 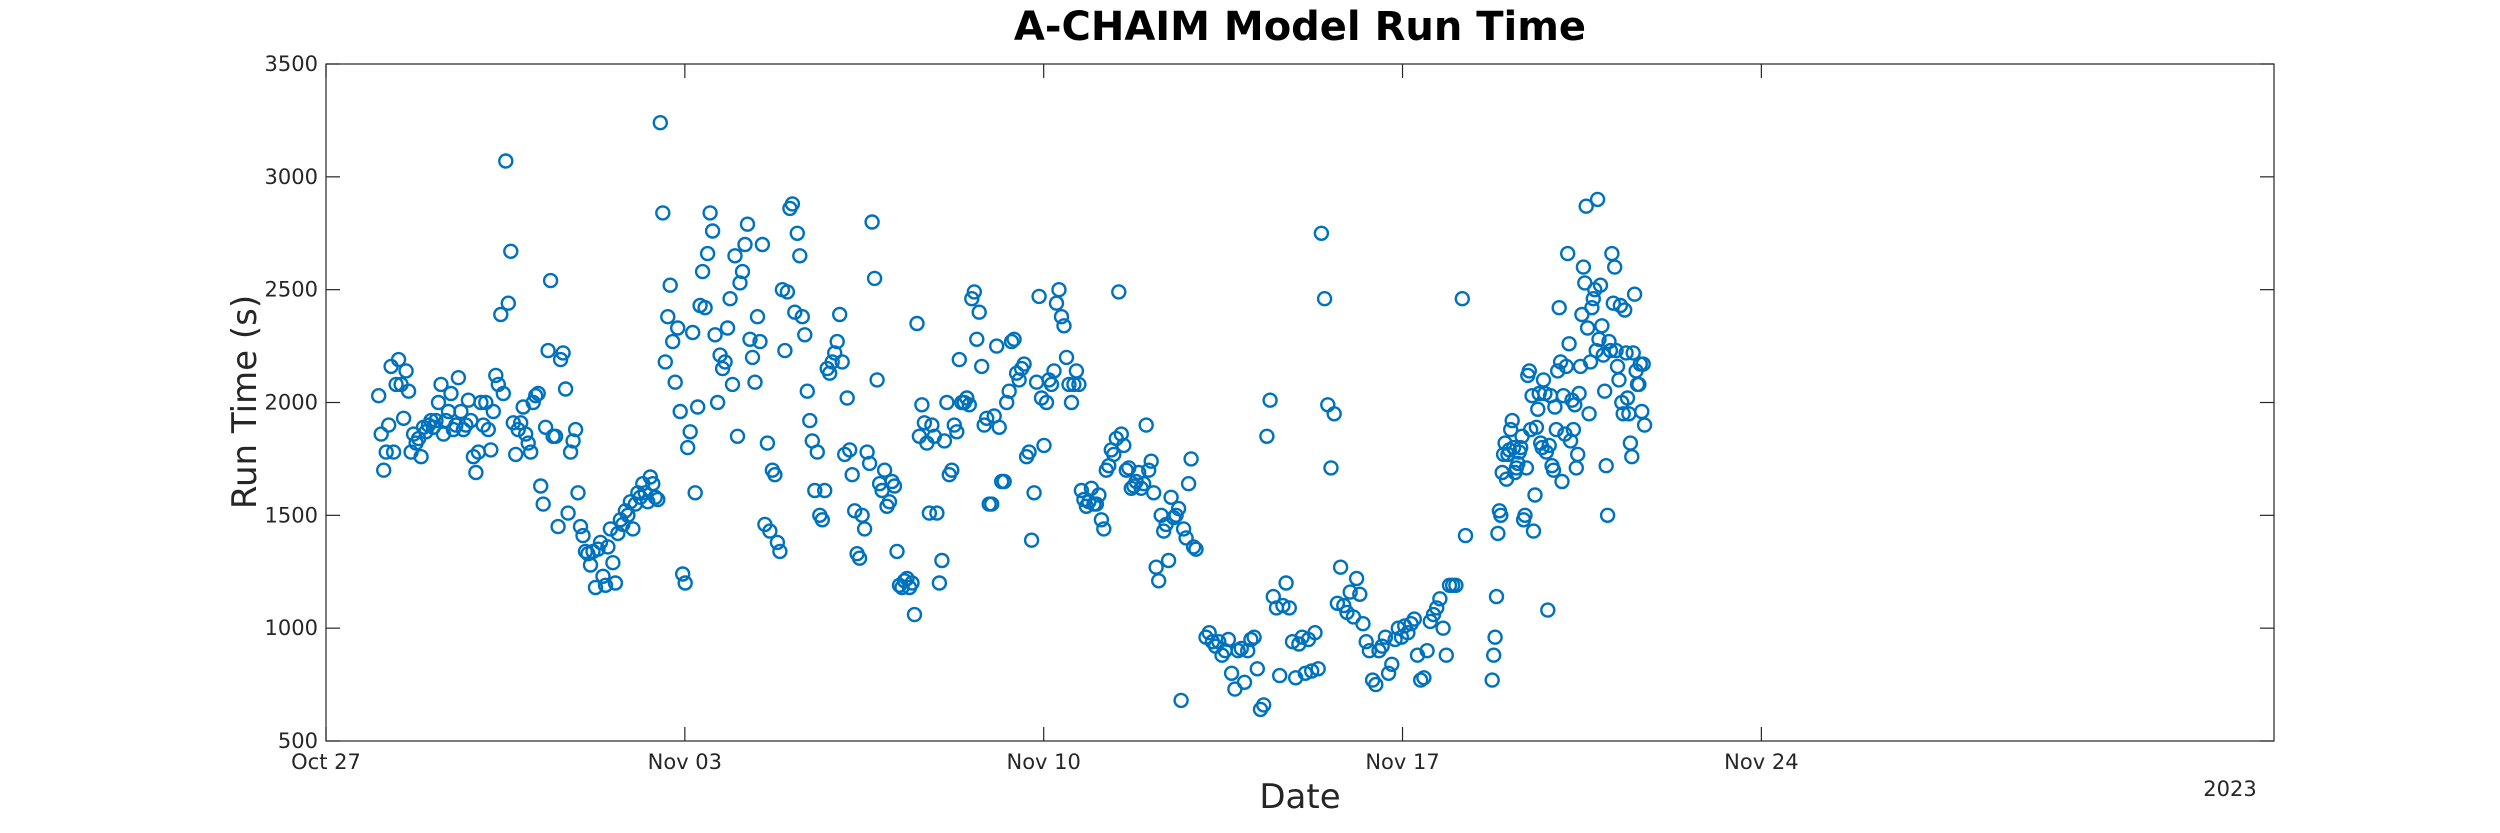 What do you see at coordinates (291, 515) in the screenshot?
I see `y-tick-label: 1500` at bounding box center [291, 515].